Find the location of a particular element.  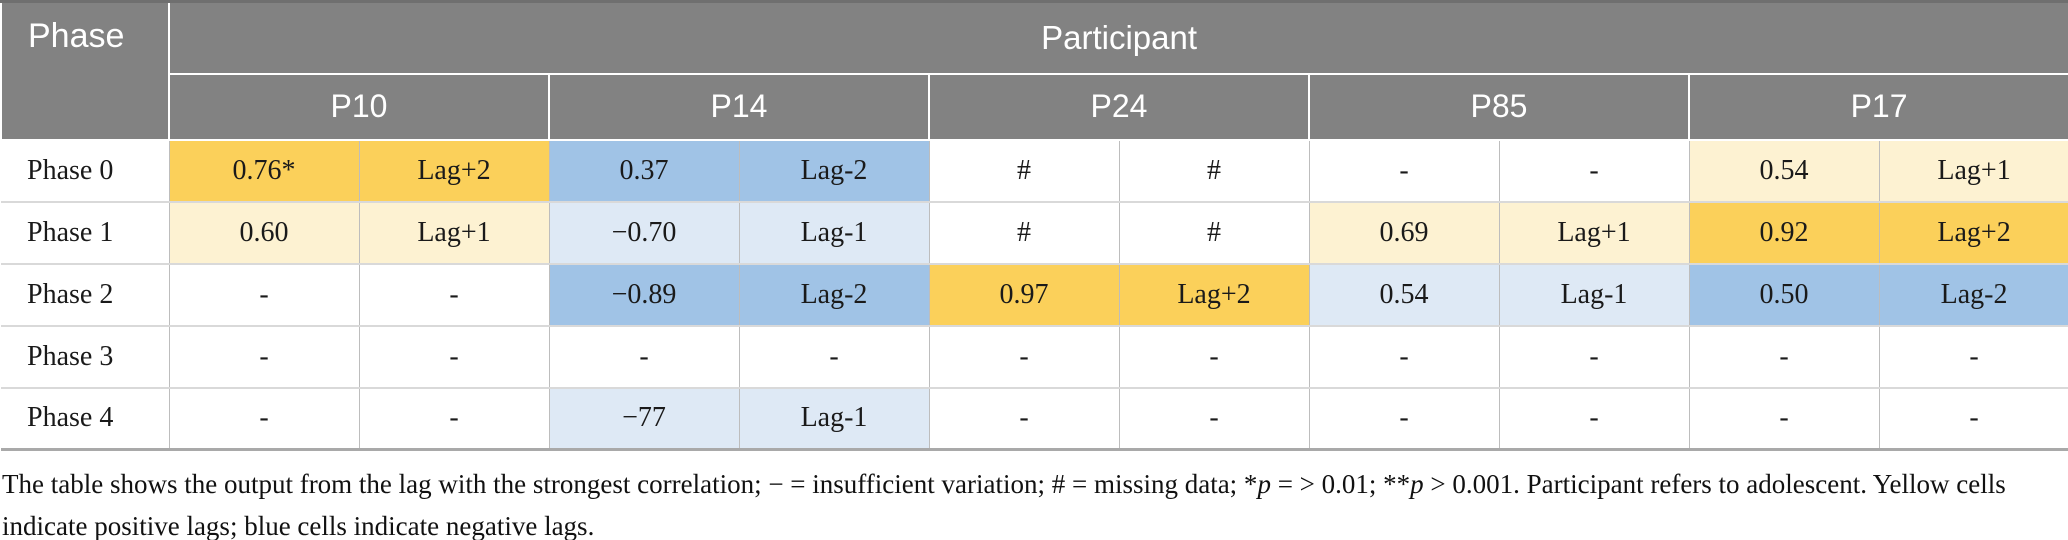

row-label: Phase 0 is located at coordinates (85, 170).